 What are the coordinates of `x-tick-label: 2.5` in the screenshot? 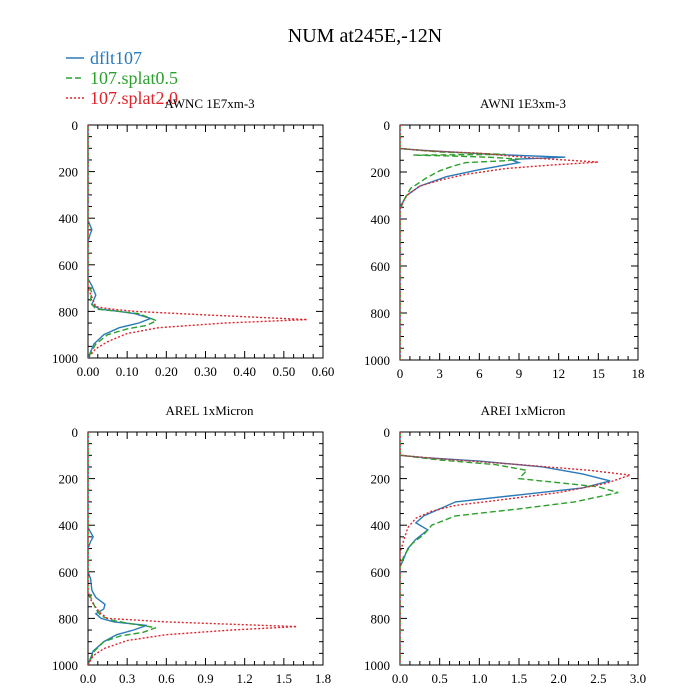 It's located at (598, 678).